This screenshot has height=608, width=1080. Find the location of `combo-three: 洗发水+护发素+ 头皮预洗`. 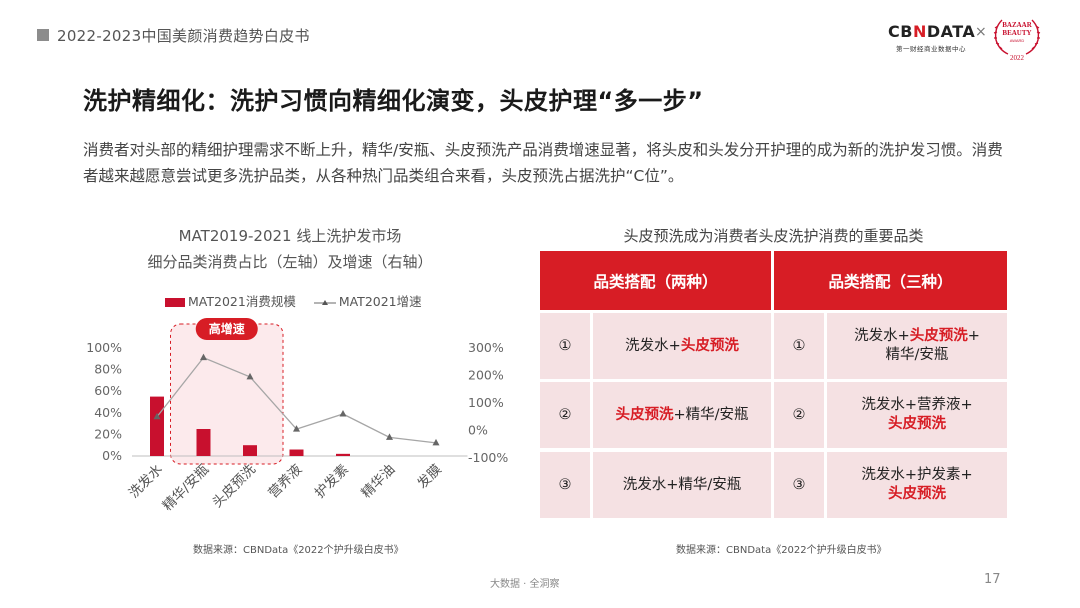

combo-three: 洗发水+护发素+ 头皮预洗 is located at coordinates (917, 485).